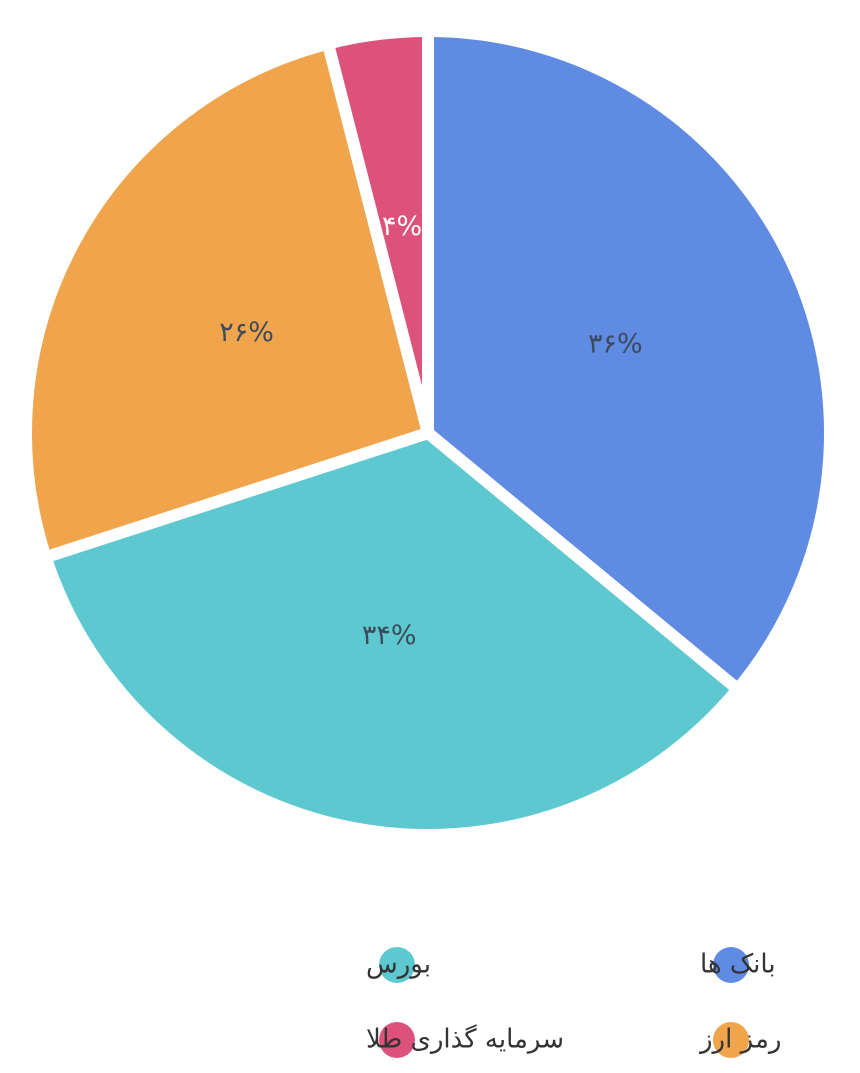  Describe the element at coordinates (378, 232) in the screenshot. I see `pie-slice` at that location.